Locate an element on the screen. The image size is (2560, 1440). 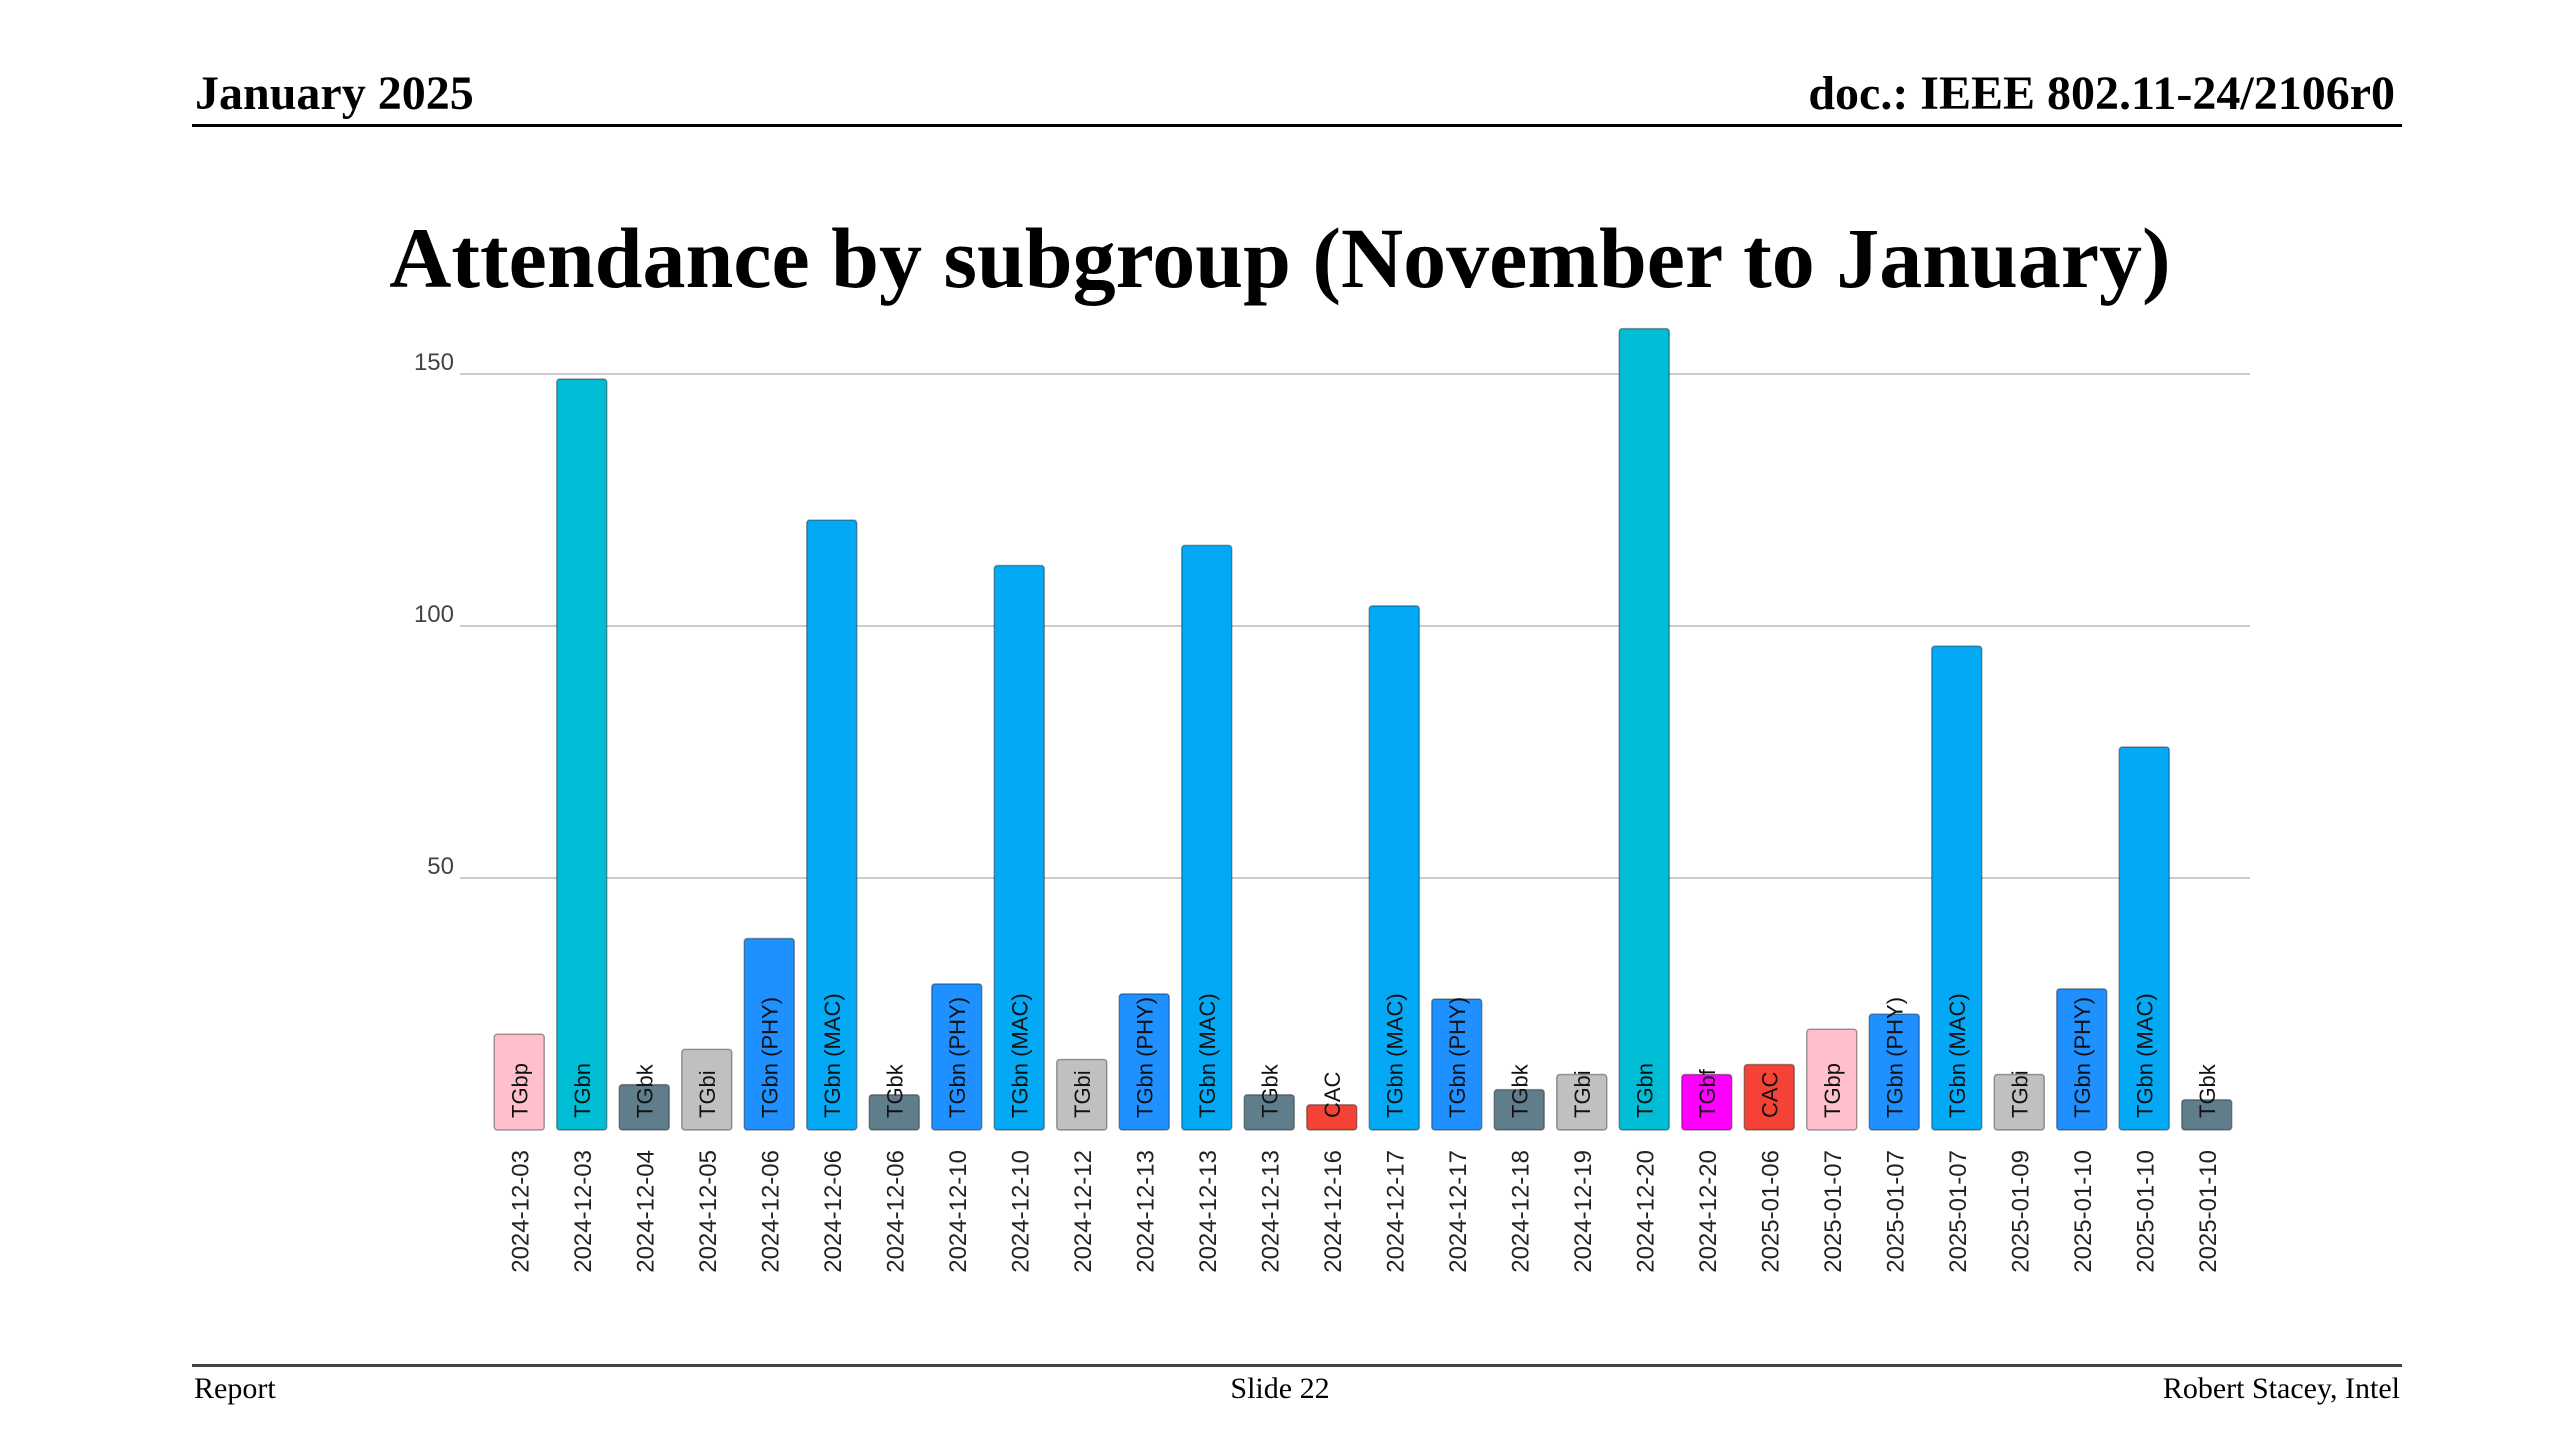
footer-slide-number: Slide 22 is located at coordinates (1280, 1388).